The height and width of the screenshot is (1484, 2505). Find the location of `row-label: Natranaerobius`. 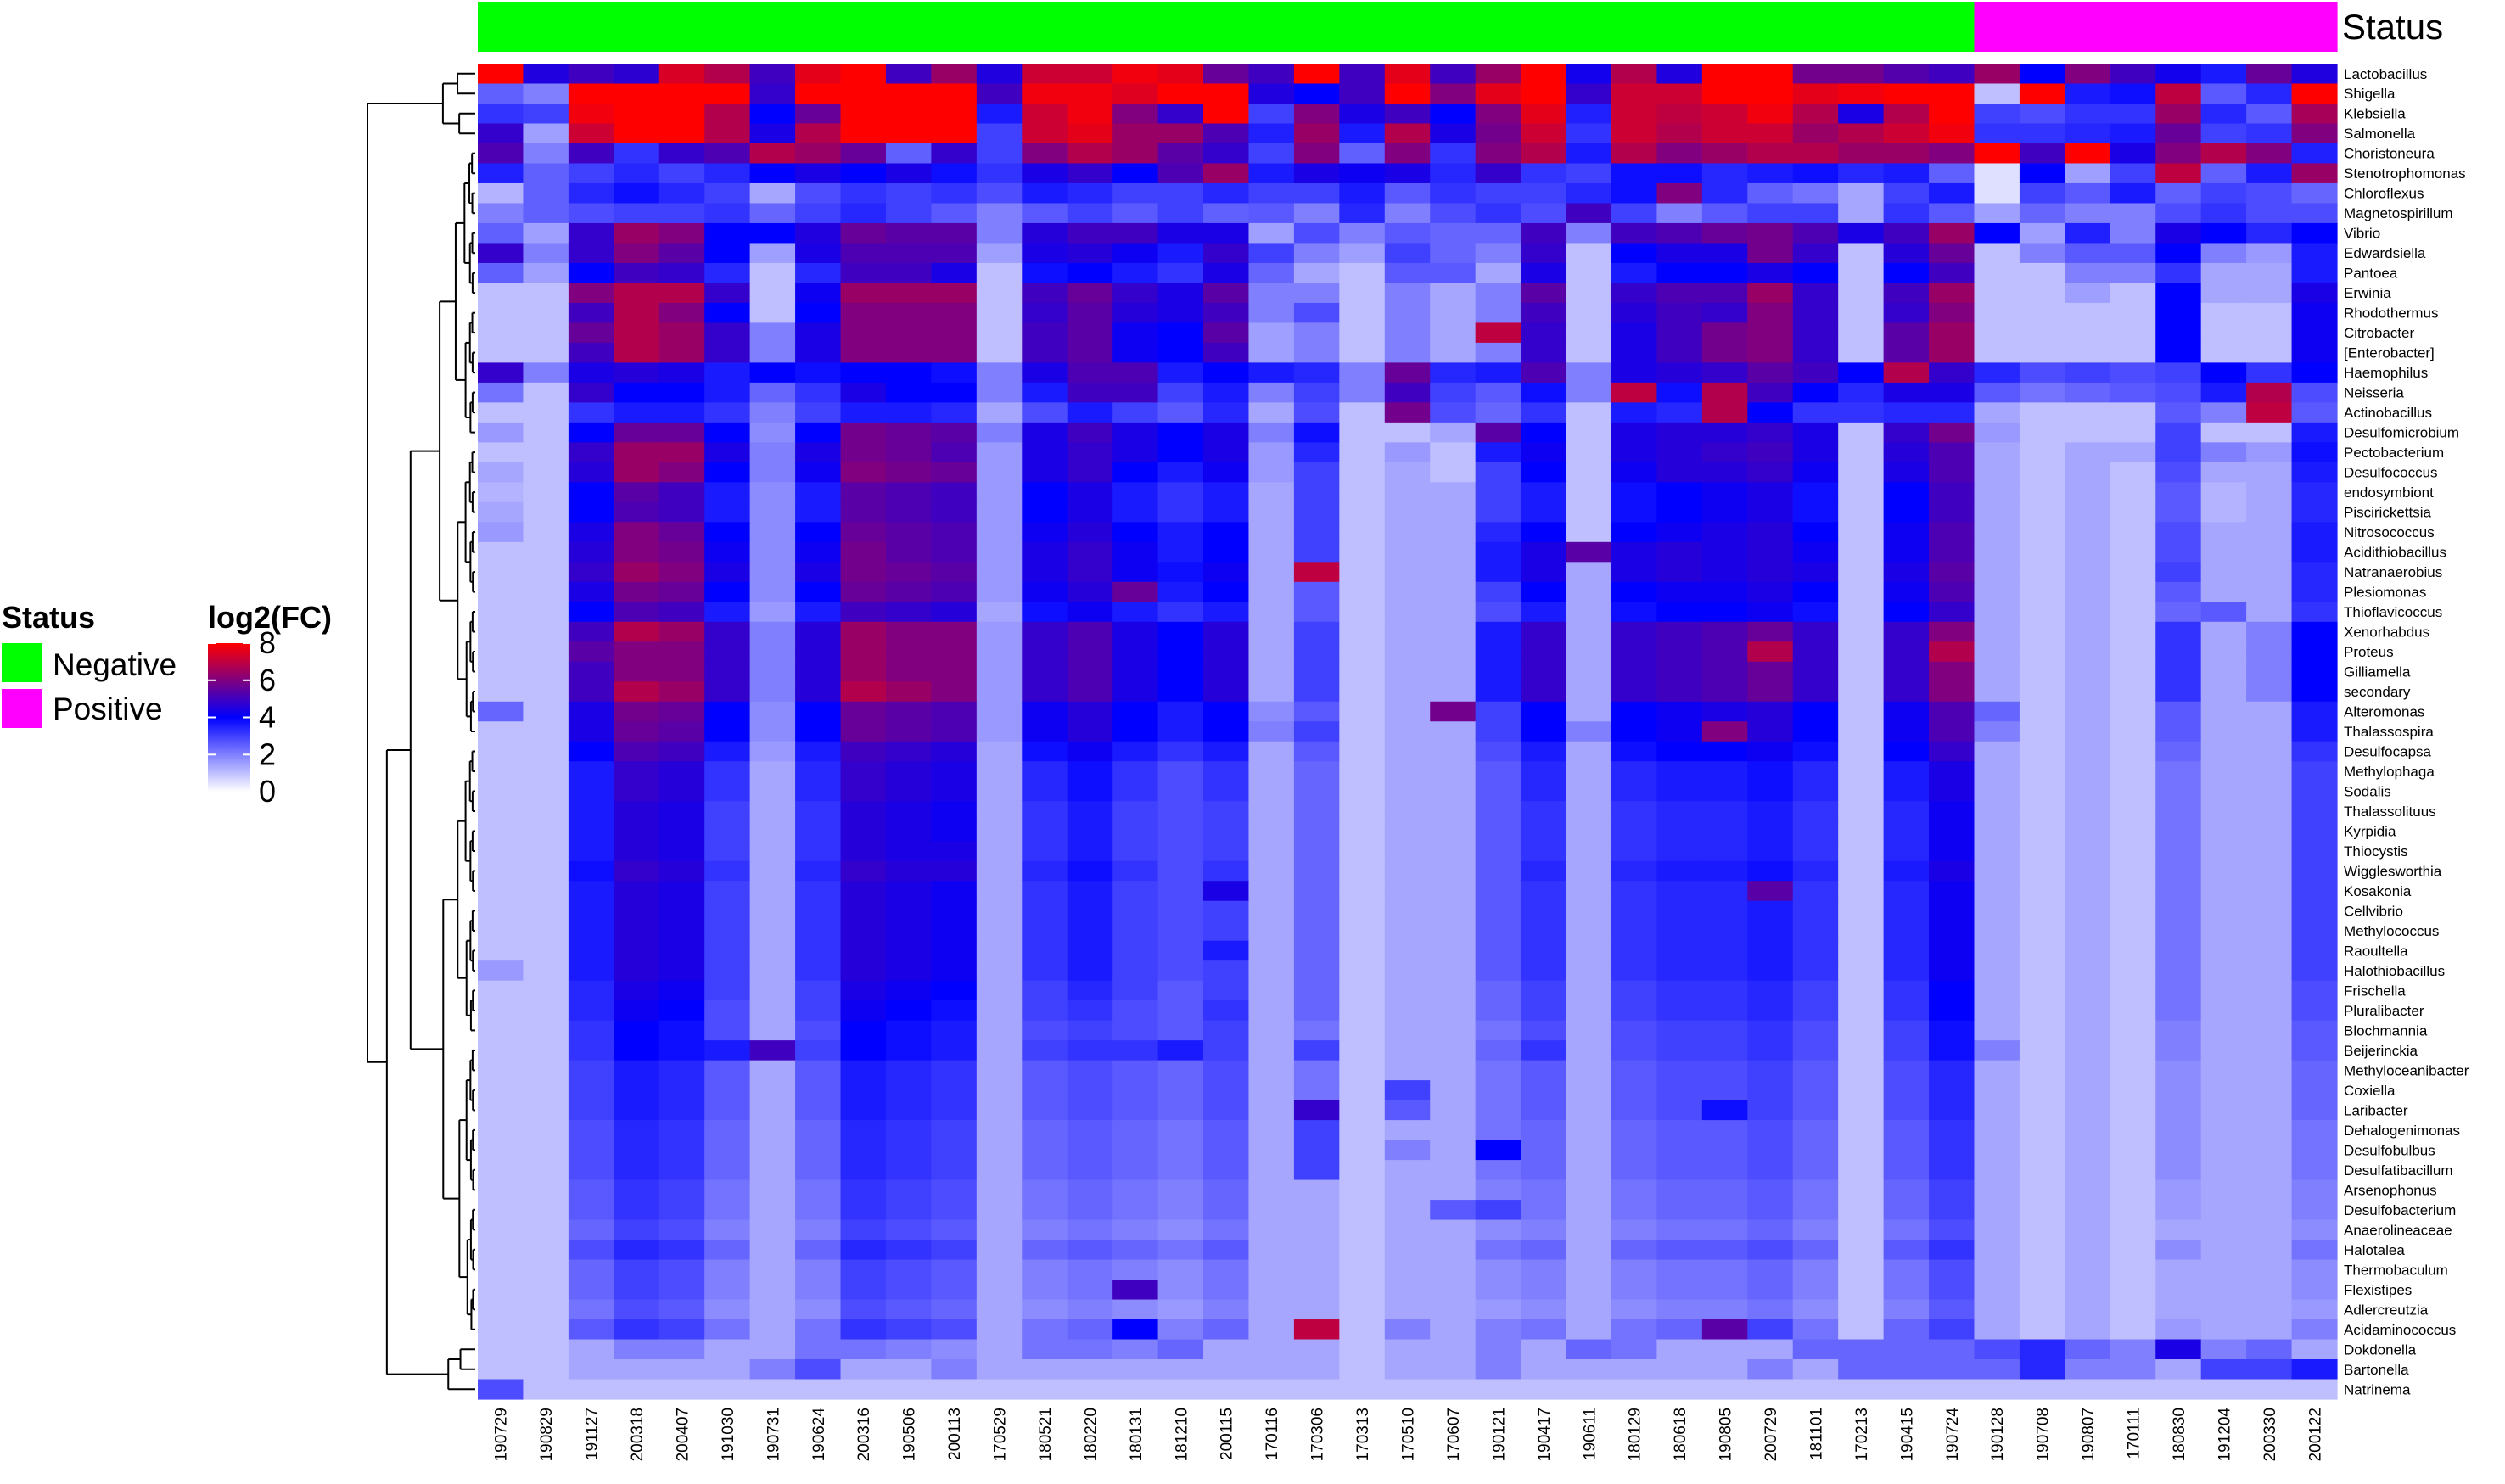

row-label: Natranaerobius is located at coordinates (2393, 572).